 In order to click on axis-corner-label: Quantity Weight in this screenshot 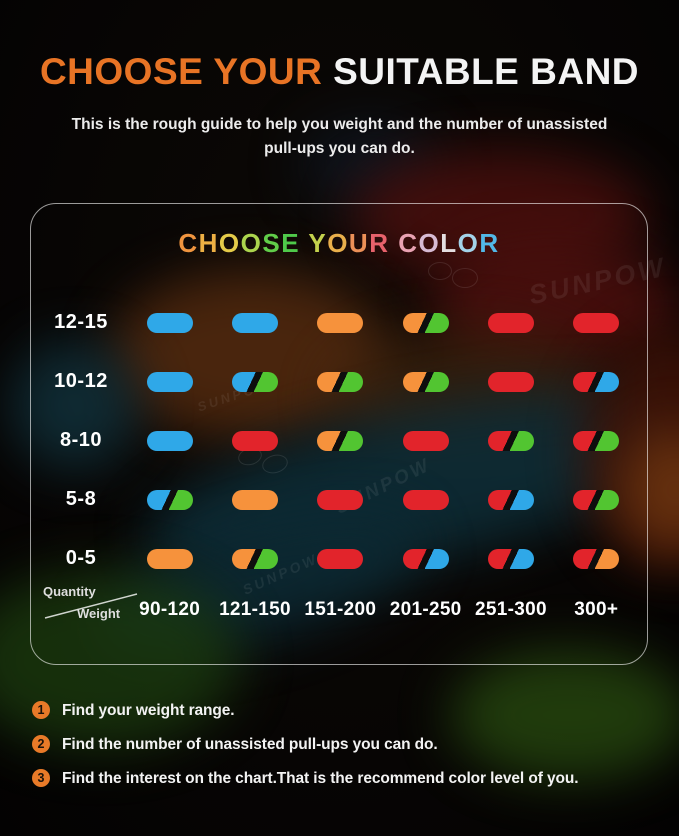, I will do `click(100, 605)`.